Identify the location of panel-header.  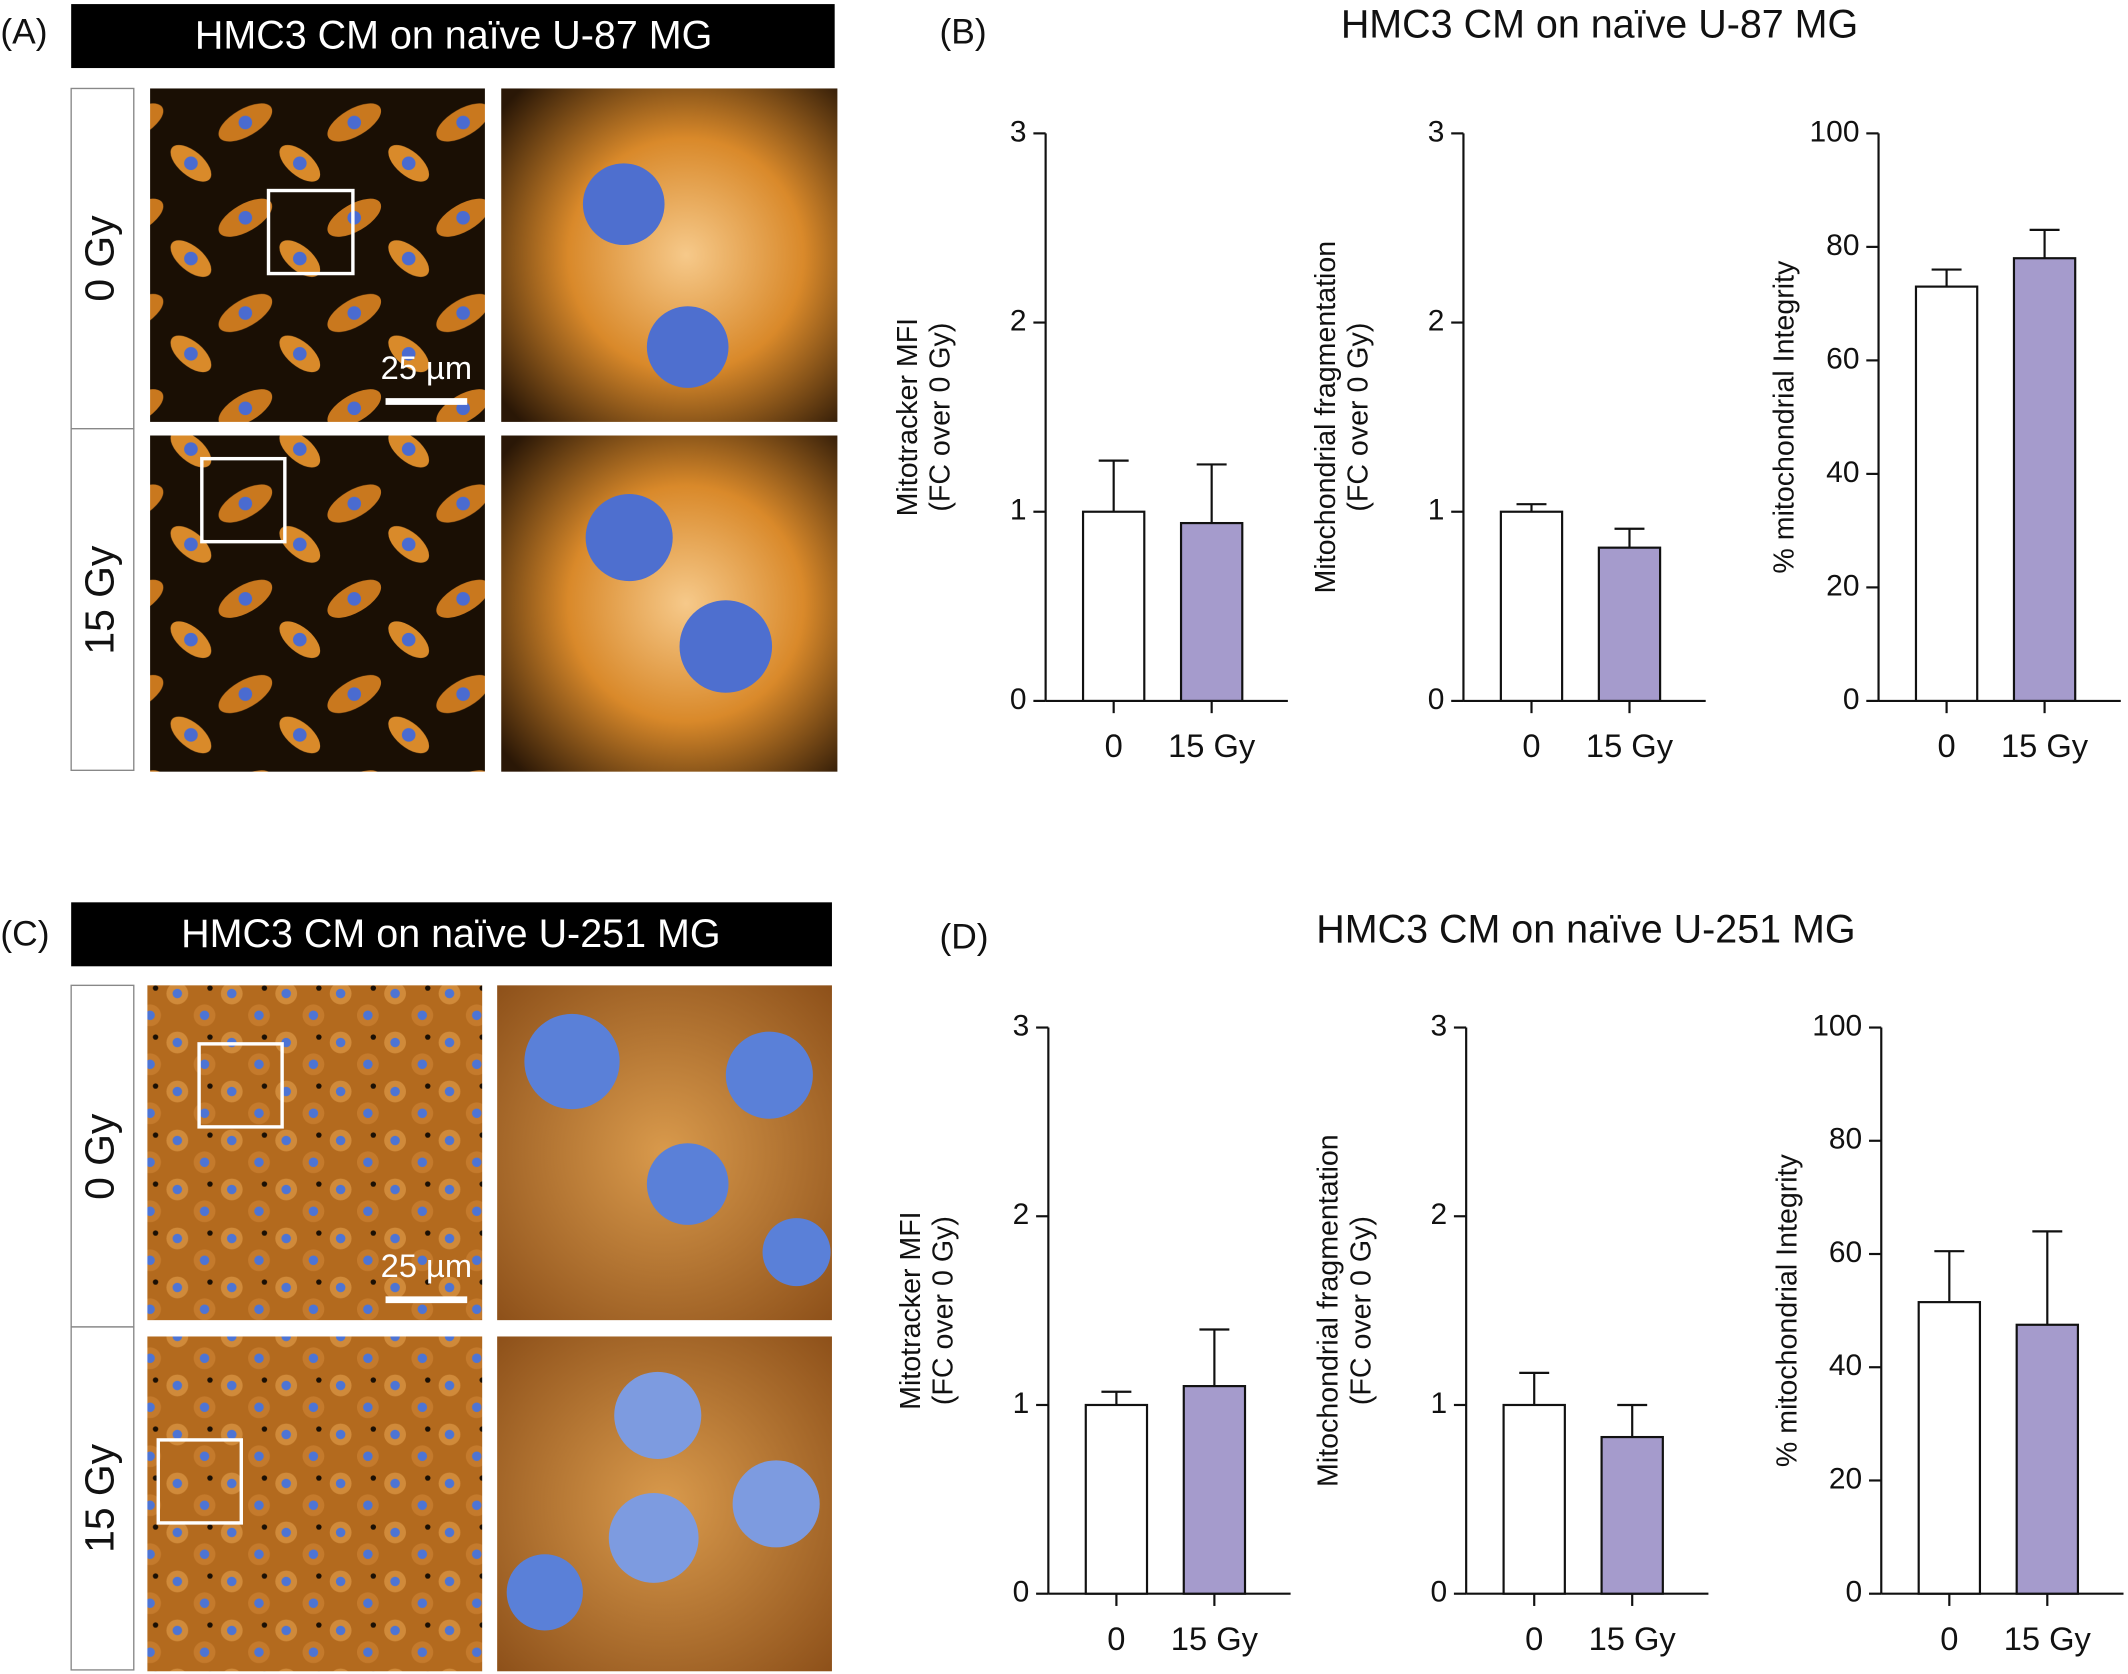
(453, 36).